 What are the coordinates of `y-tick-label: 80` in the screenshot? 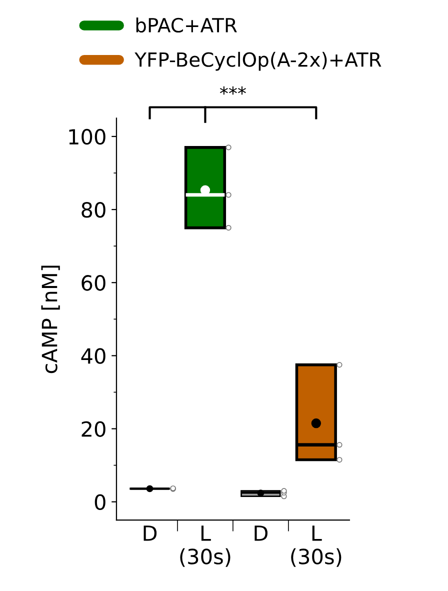 It's located at (94, 210).